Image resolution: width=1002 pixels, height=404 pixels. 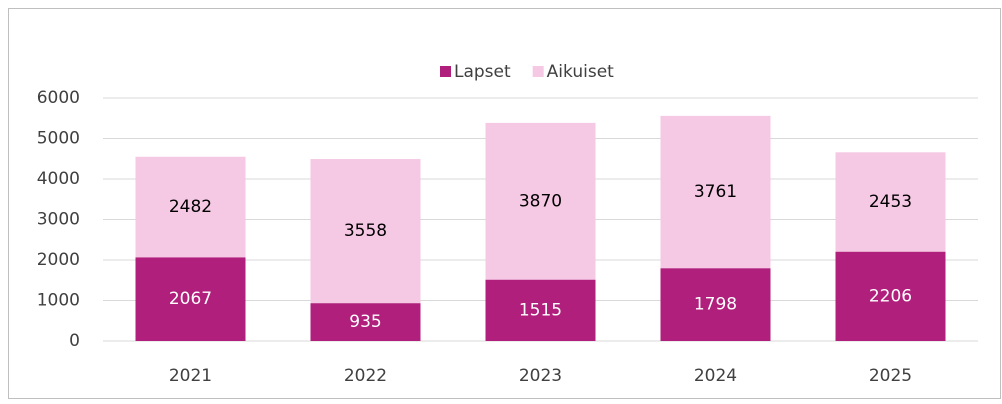 I want to click on data-label: 2453, so click(x=890, y=202).